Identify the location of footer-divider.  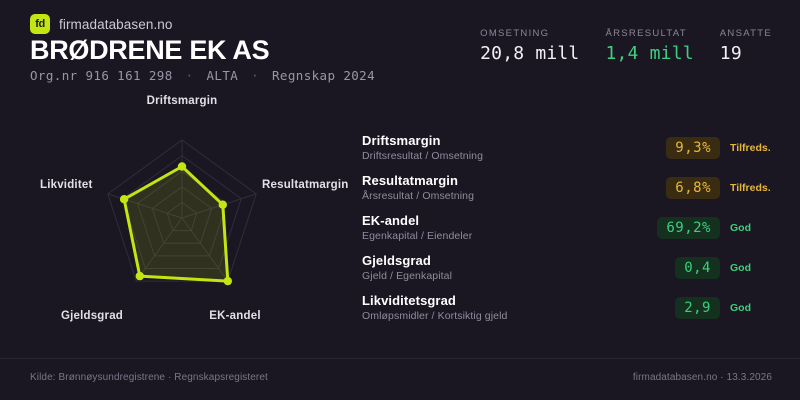
(400, 358).